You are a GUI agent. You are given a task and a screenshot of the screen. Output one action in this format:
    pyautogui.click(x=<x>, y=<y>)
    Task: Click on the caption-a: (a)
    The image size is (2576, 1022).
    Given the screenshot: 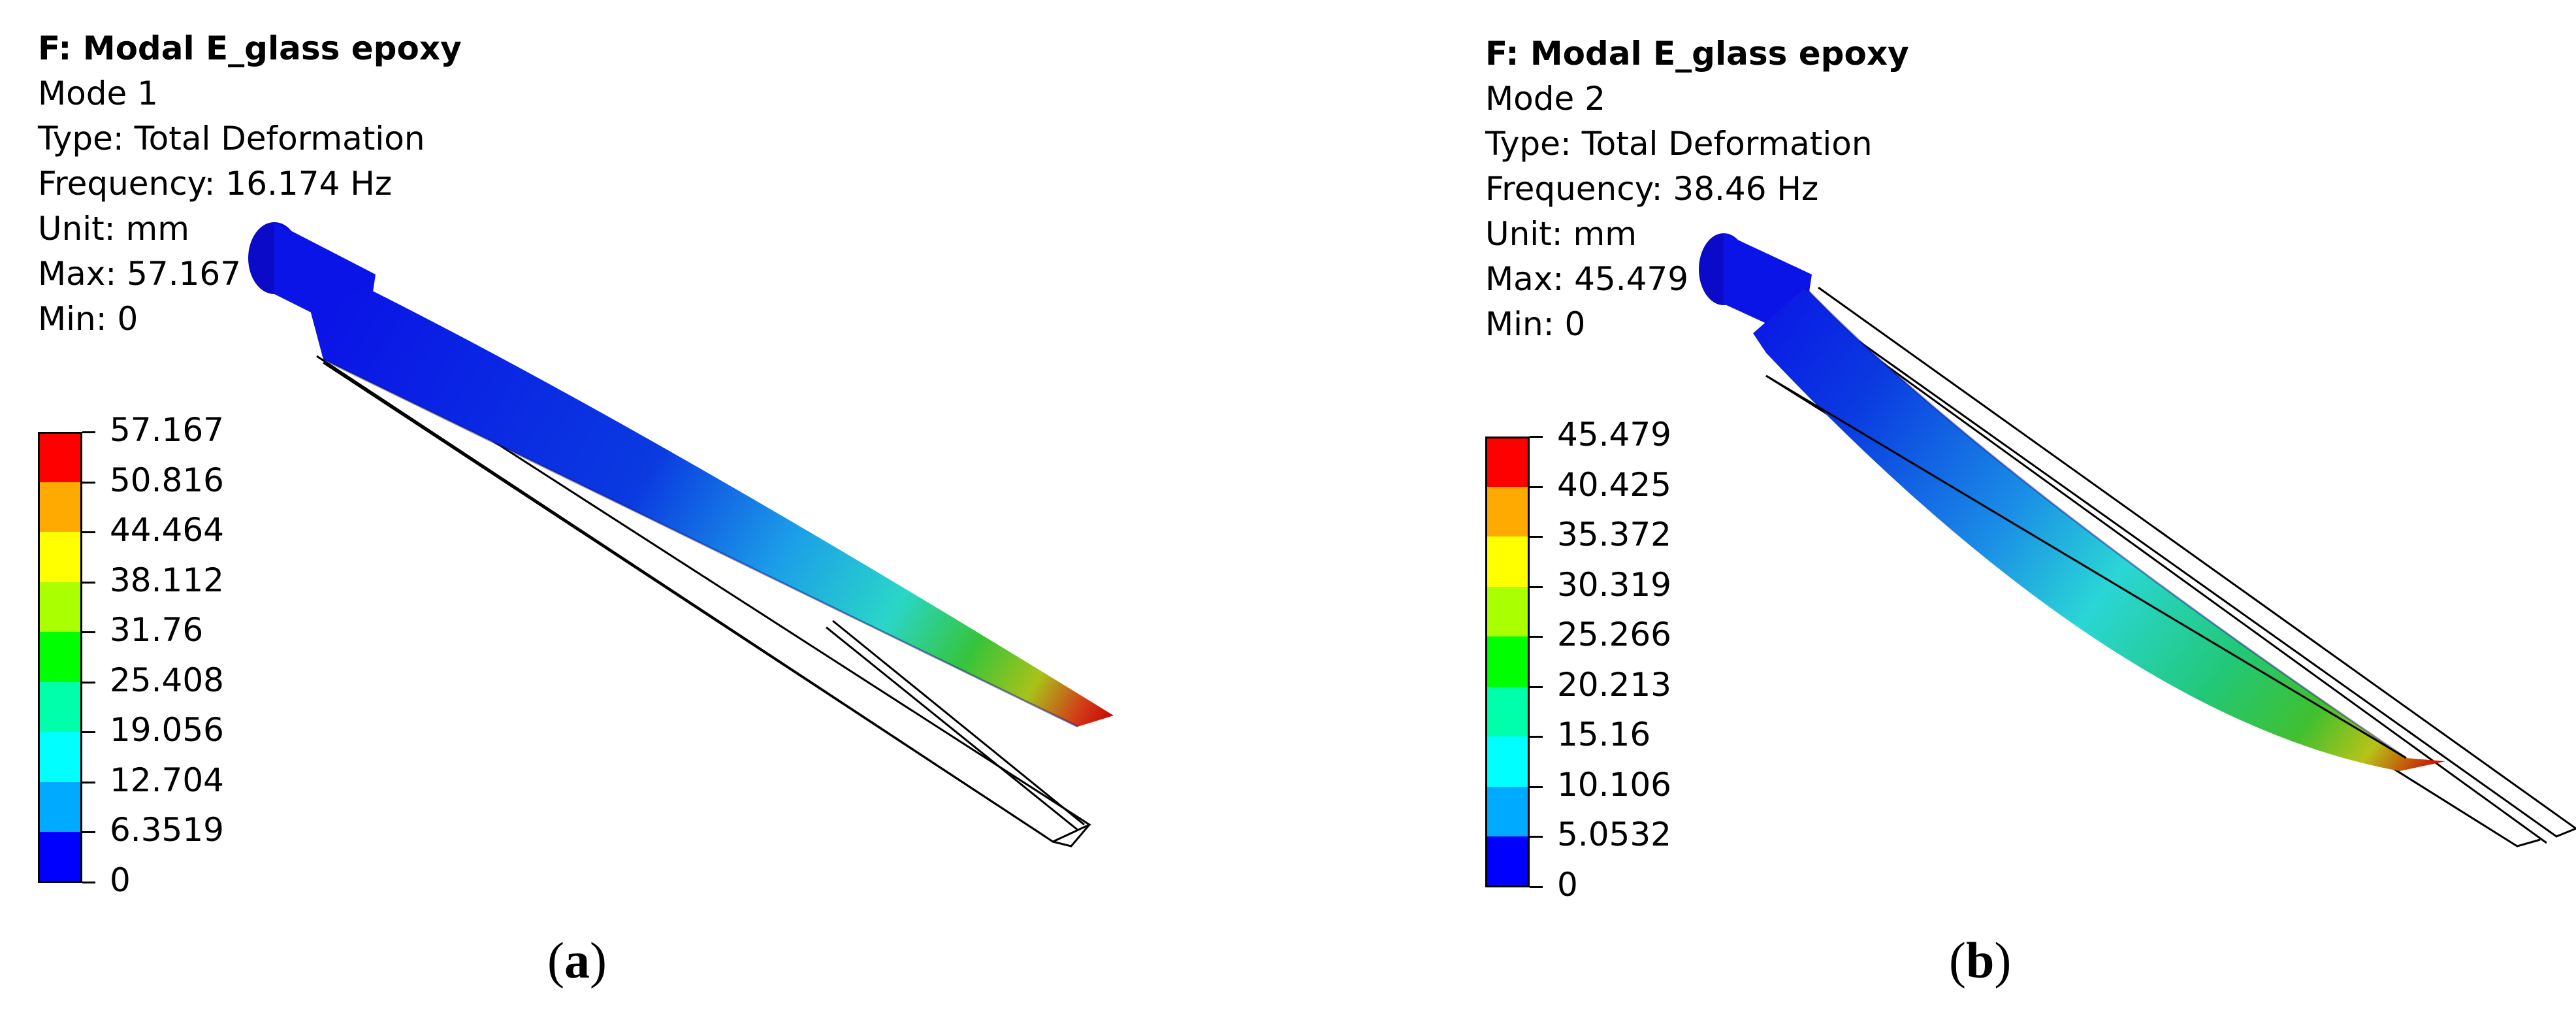 What is the action you would take?
    pyautogui.click(x=577, y=960)
    